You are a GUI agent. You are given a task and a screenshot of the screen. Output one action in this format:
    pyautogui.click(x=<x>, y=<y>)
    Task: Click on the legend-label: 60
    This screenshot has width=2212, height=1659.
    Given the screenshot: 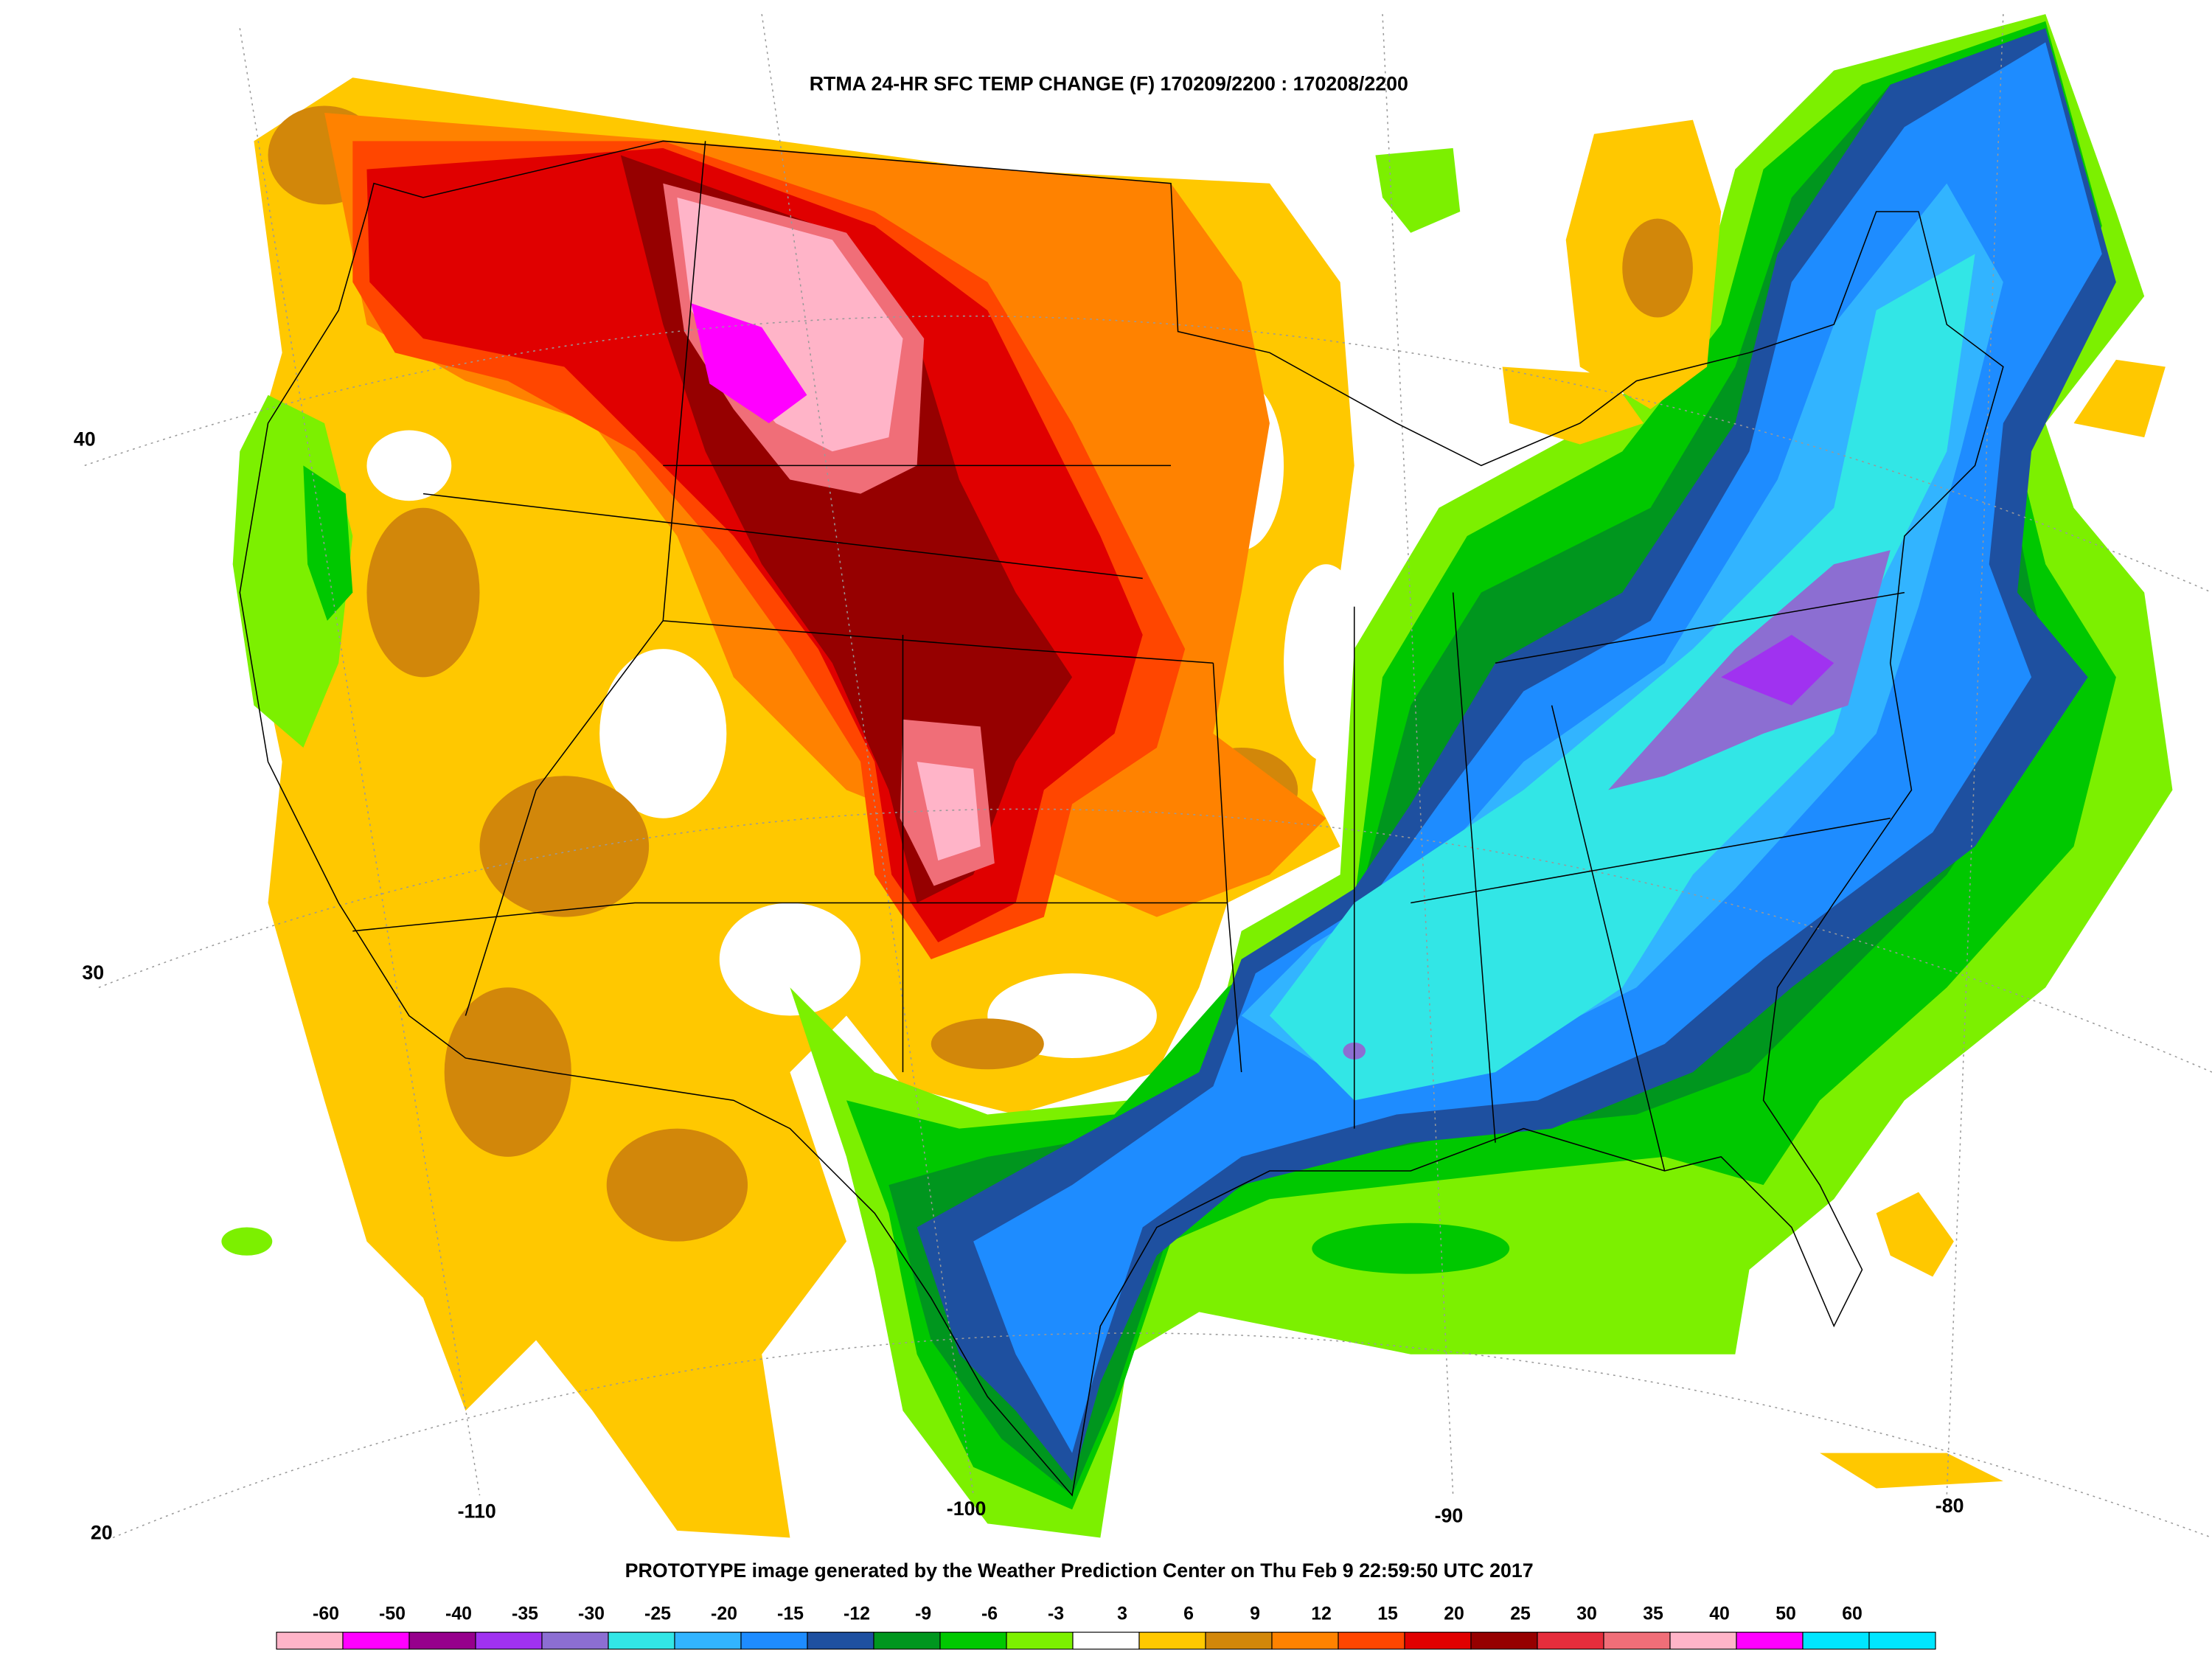 What is the action you would take?
    pyautogui.click(x=1852, y=1613)
    